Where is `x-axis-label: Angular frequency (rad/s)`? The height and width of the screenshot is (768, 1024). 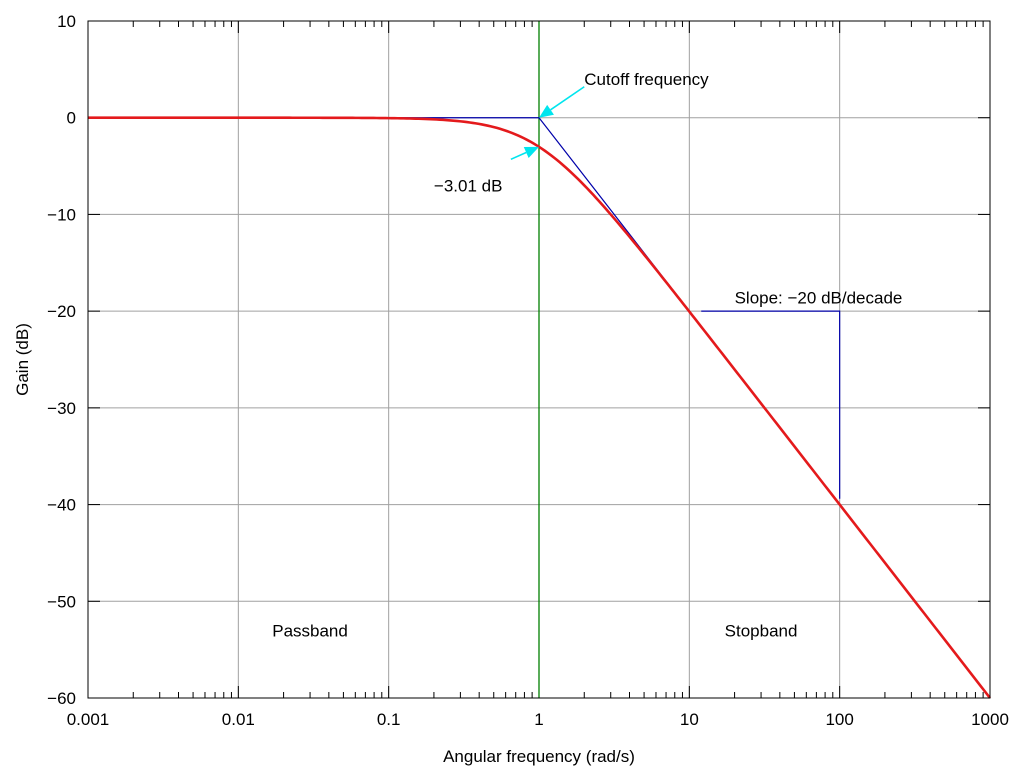 x-axis-label: Angular frequency (rad/s) is located at coordinates (539, 756).